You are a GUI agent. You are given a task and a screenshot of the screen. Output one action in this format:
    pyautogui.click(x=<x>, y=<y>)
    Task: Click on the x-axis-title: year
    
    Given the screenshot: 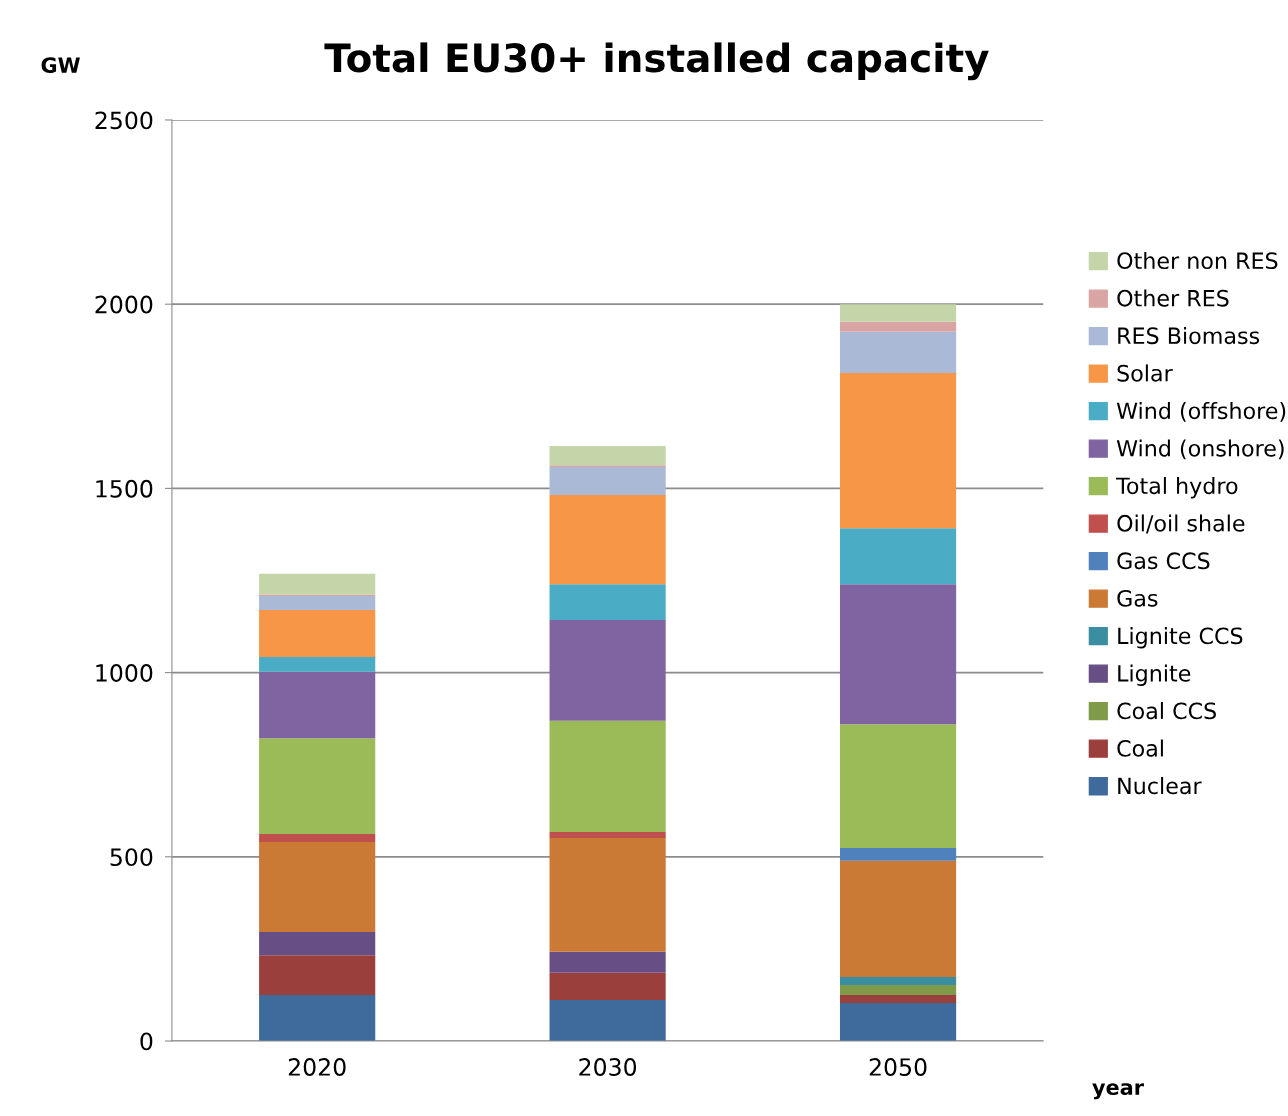 What is the action you would take?
    pyautogui.click(x=1118, y=1091)
    